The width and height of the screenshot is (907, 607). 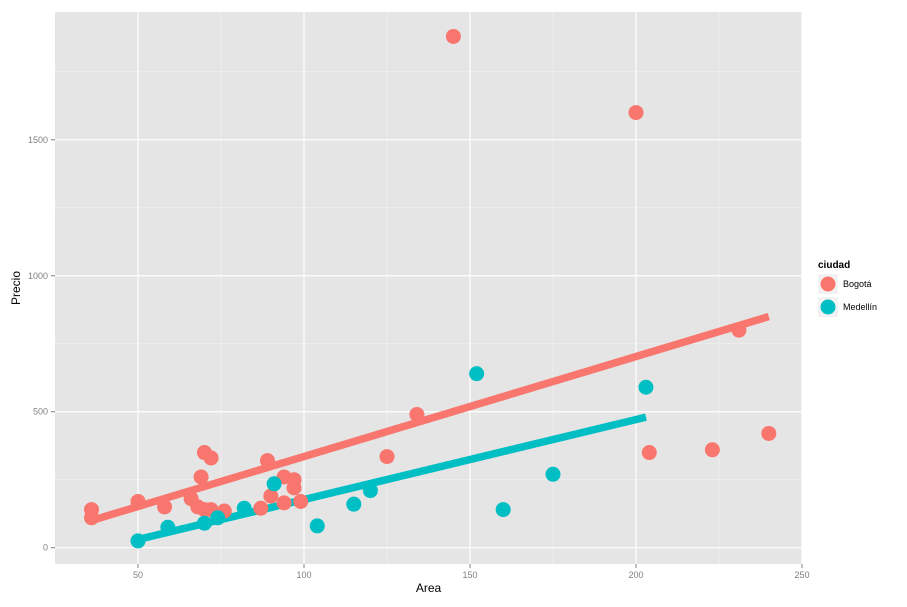 What do you see at coordinates (860, 307) in the screenshot?
I see `legend-label: Medellín` at bounding box center [860, 307].